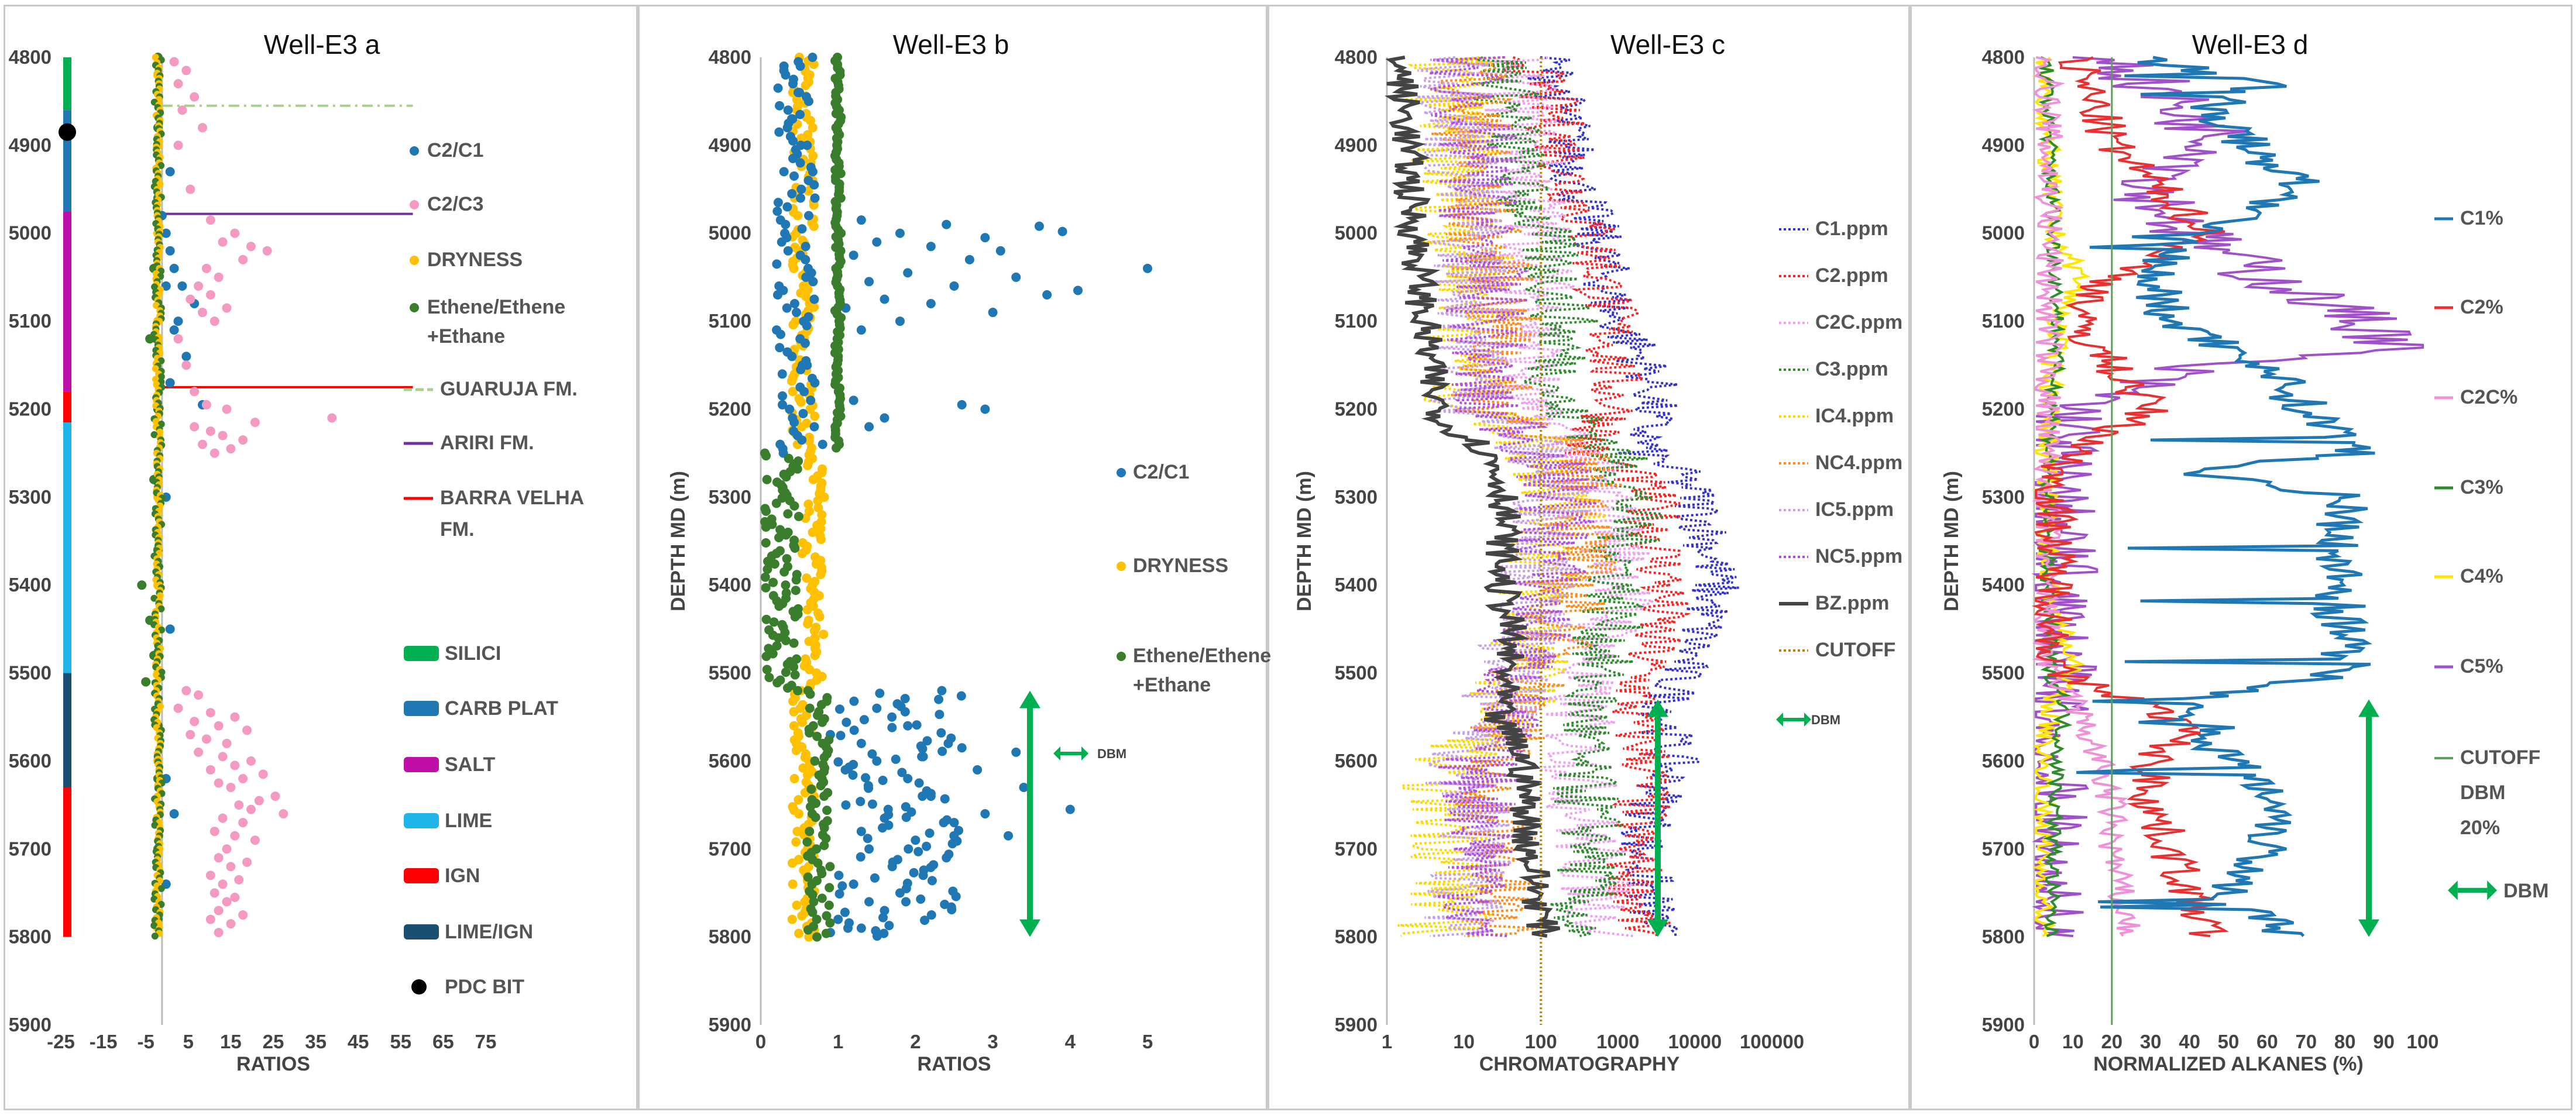 The width and height of the screenshot is (2576, 1115). What do you see at coordinates (2480, 828) in the screenshot?
I see `legend-label: 20%` at bounding box center [2480, 828].